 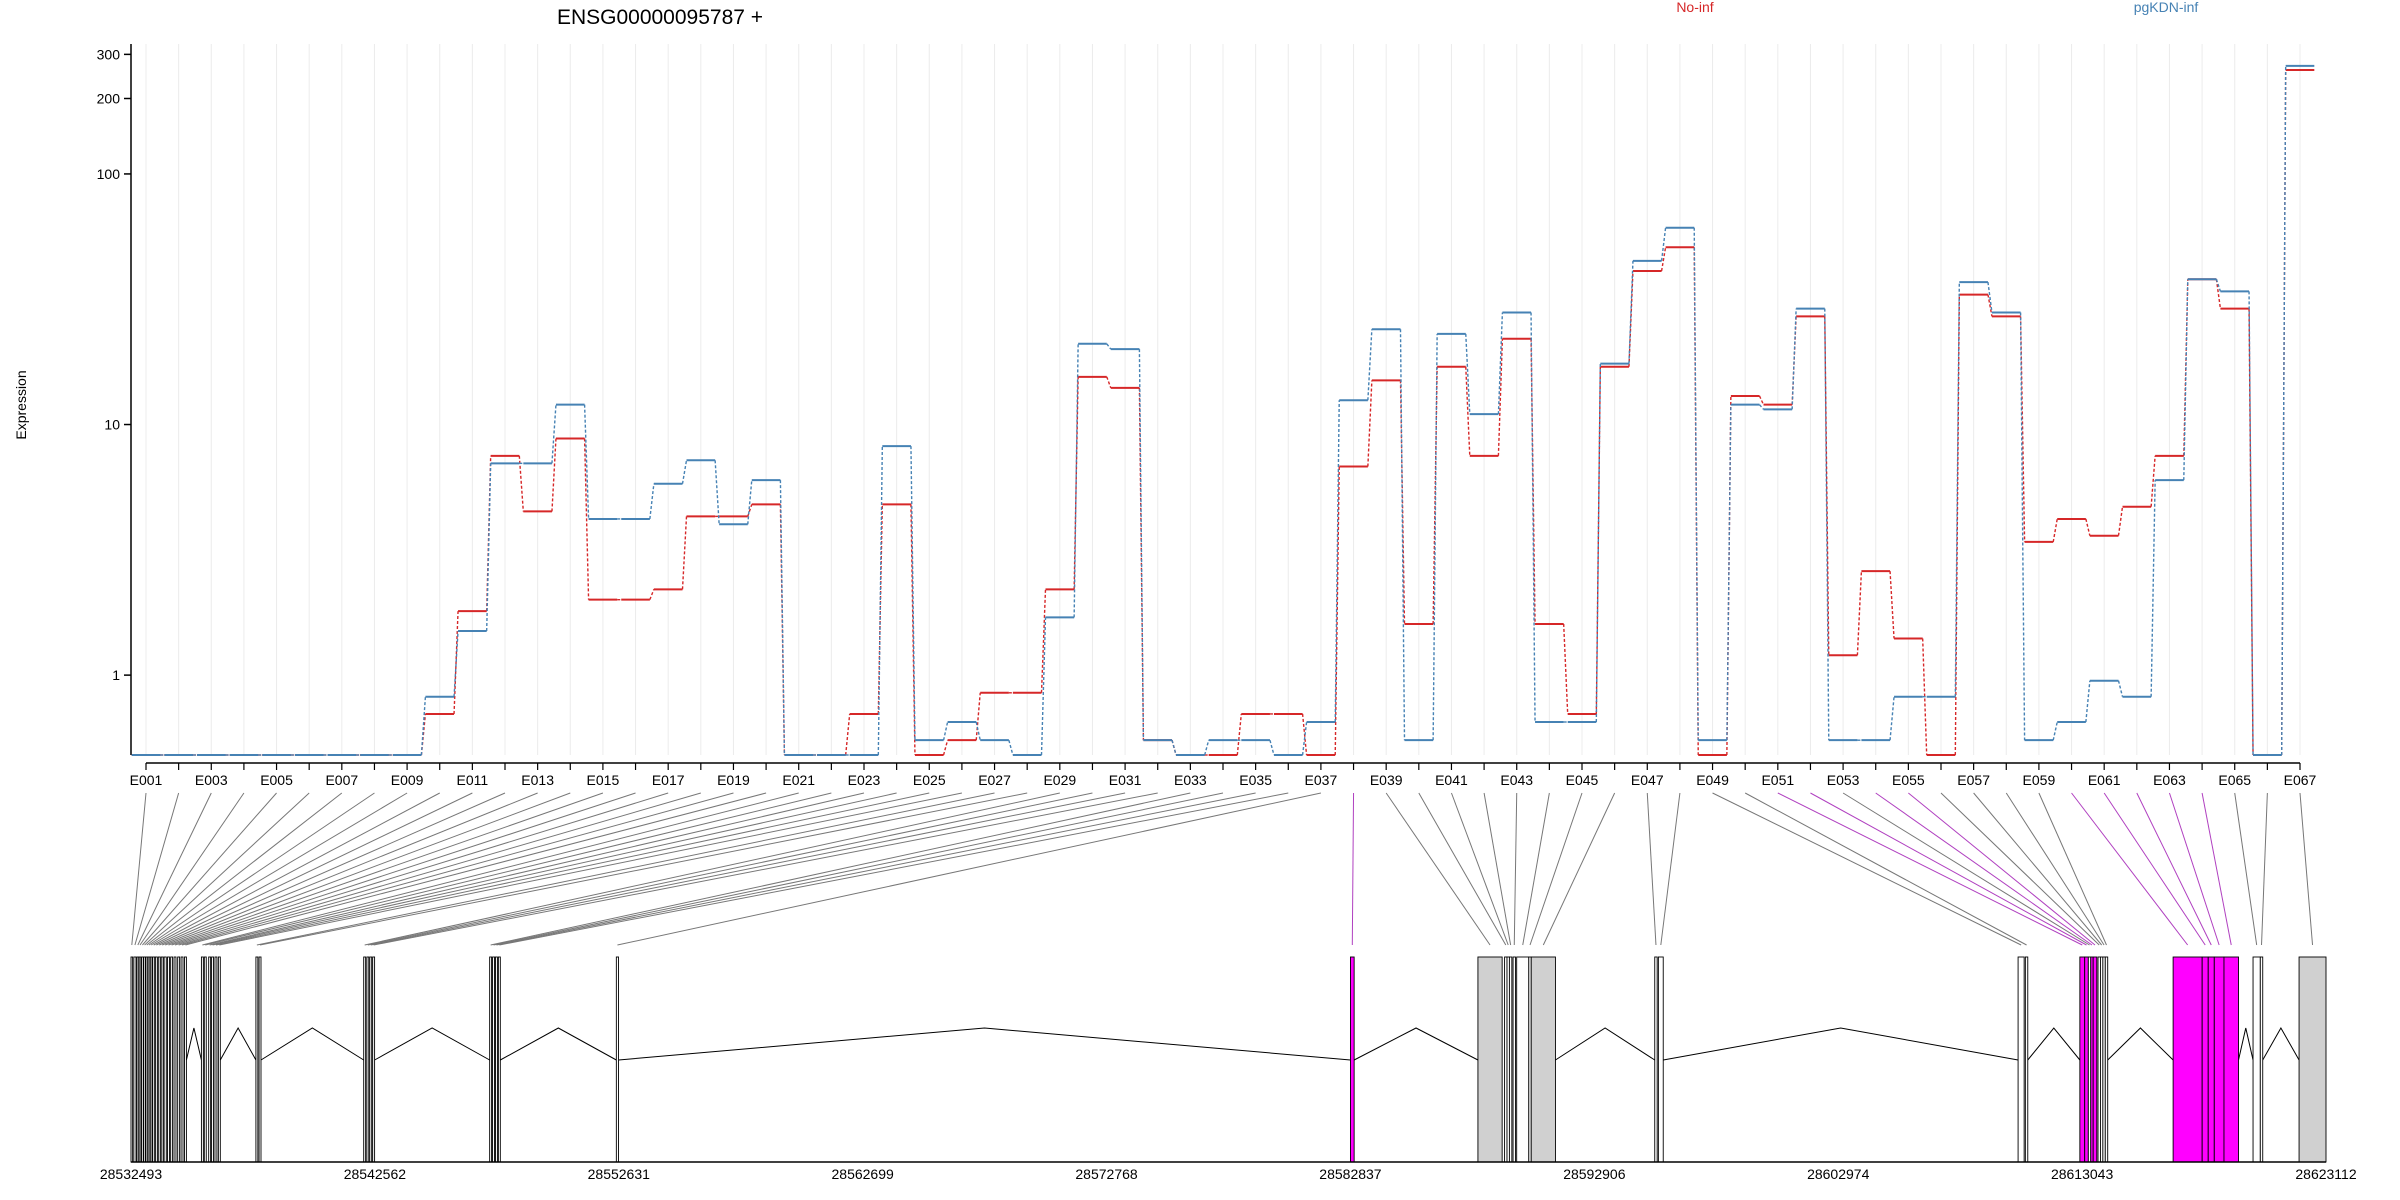 I want to click on riser-no-inf-e064, so click(x=2218, y=294).